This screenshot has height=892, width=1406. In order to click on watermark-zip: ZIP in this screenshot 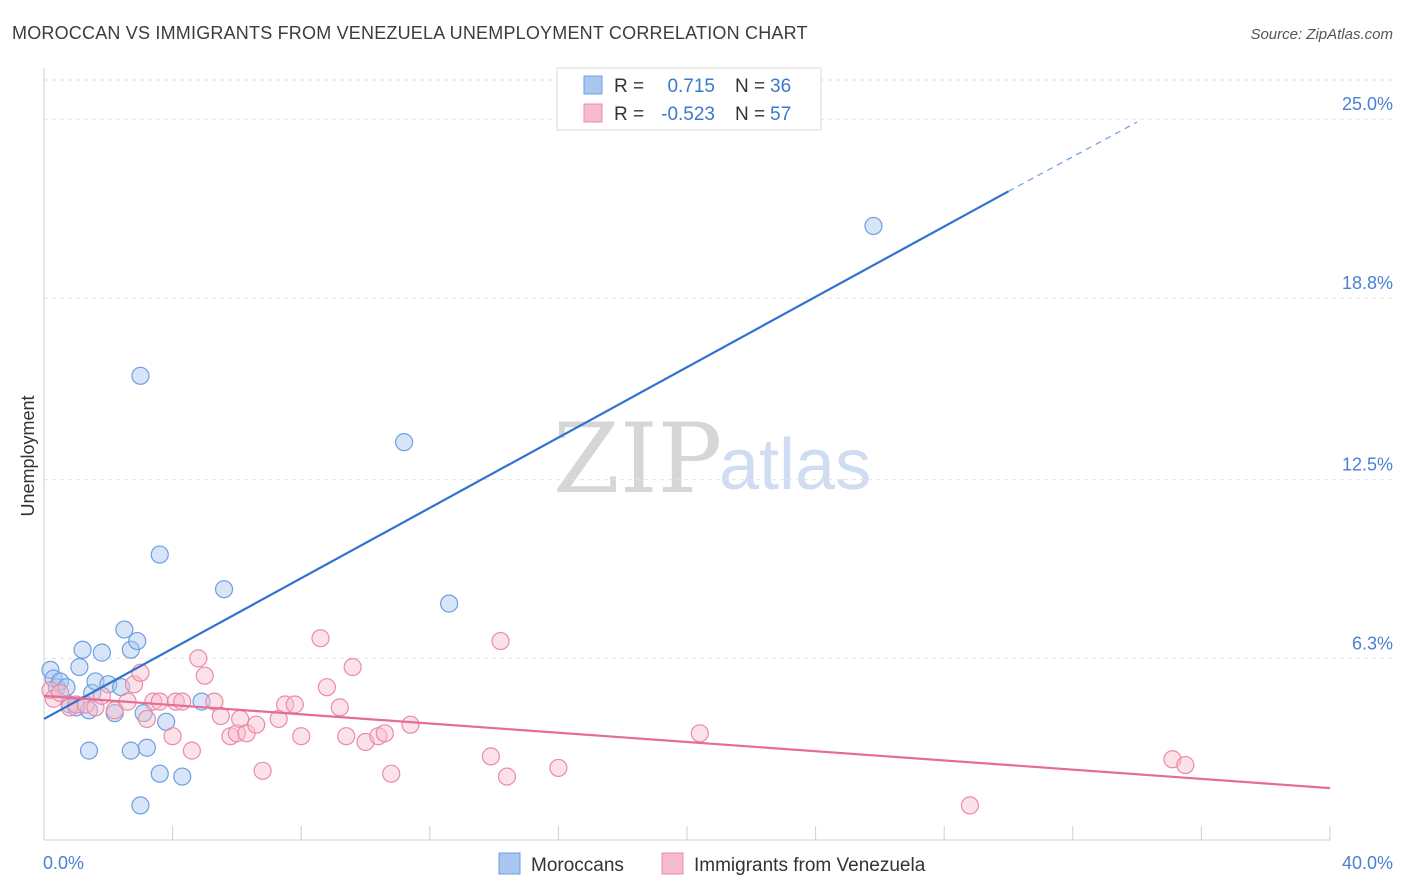, I will do `click(637, 459)`.